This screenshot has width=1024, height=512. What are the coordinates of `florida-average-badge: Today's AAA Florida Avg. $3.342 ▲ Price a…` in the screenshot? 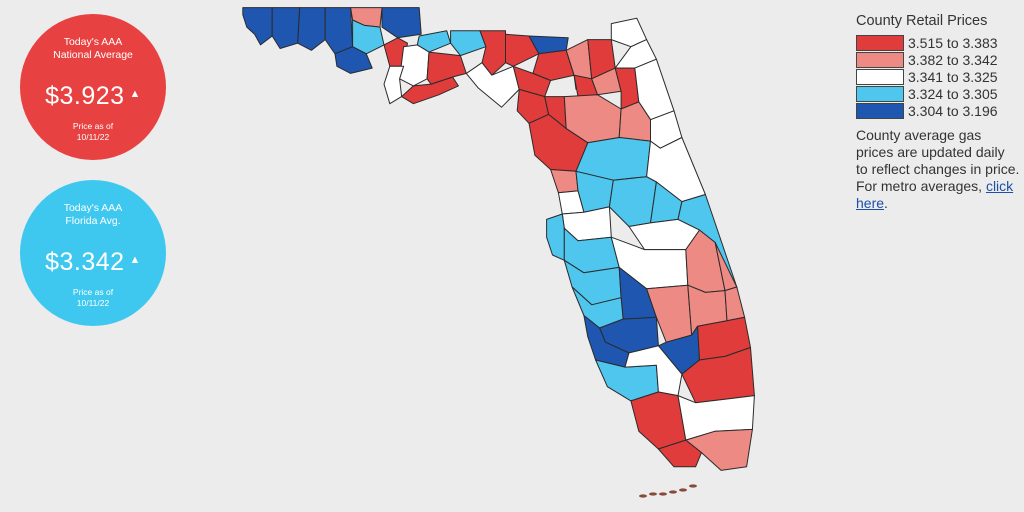 It's located at (93, 253).